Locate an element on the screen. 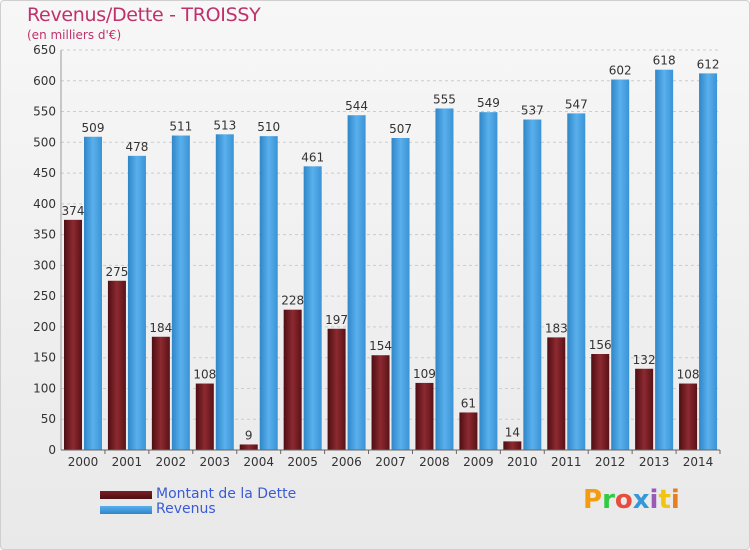 This screenshot has height=550, width=750. data-label-revenus: 549 is located at coordinates (488, 103).